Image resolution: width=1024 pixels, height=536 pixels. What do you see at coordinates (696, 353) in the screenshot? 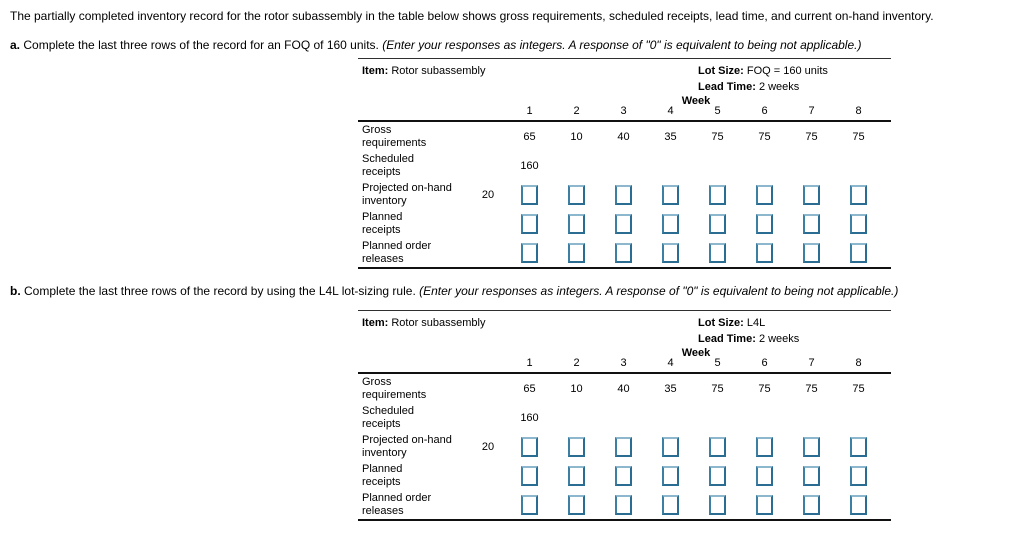
I see `week-header: Week` at bounding box center [696, 353].